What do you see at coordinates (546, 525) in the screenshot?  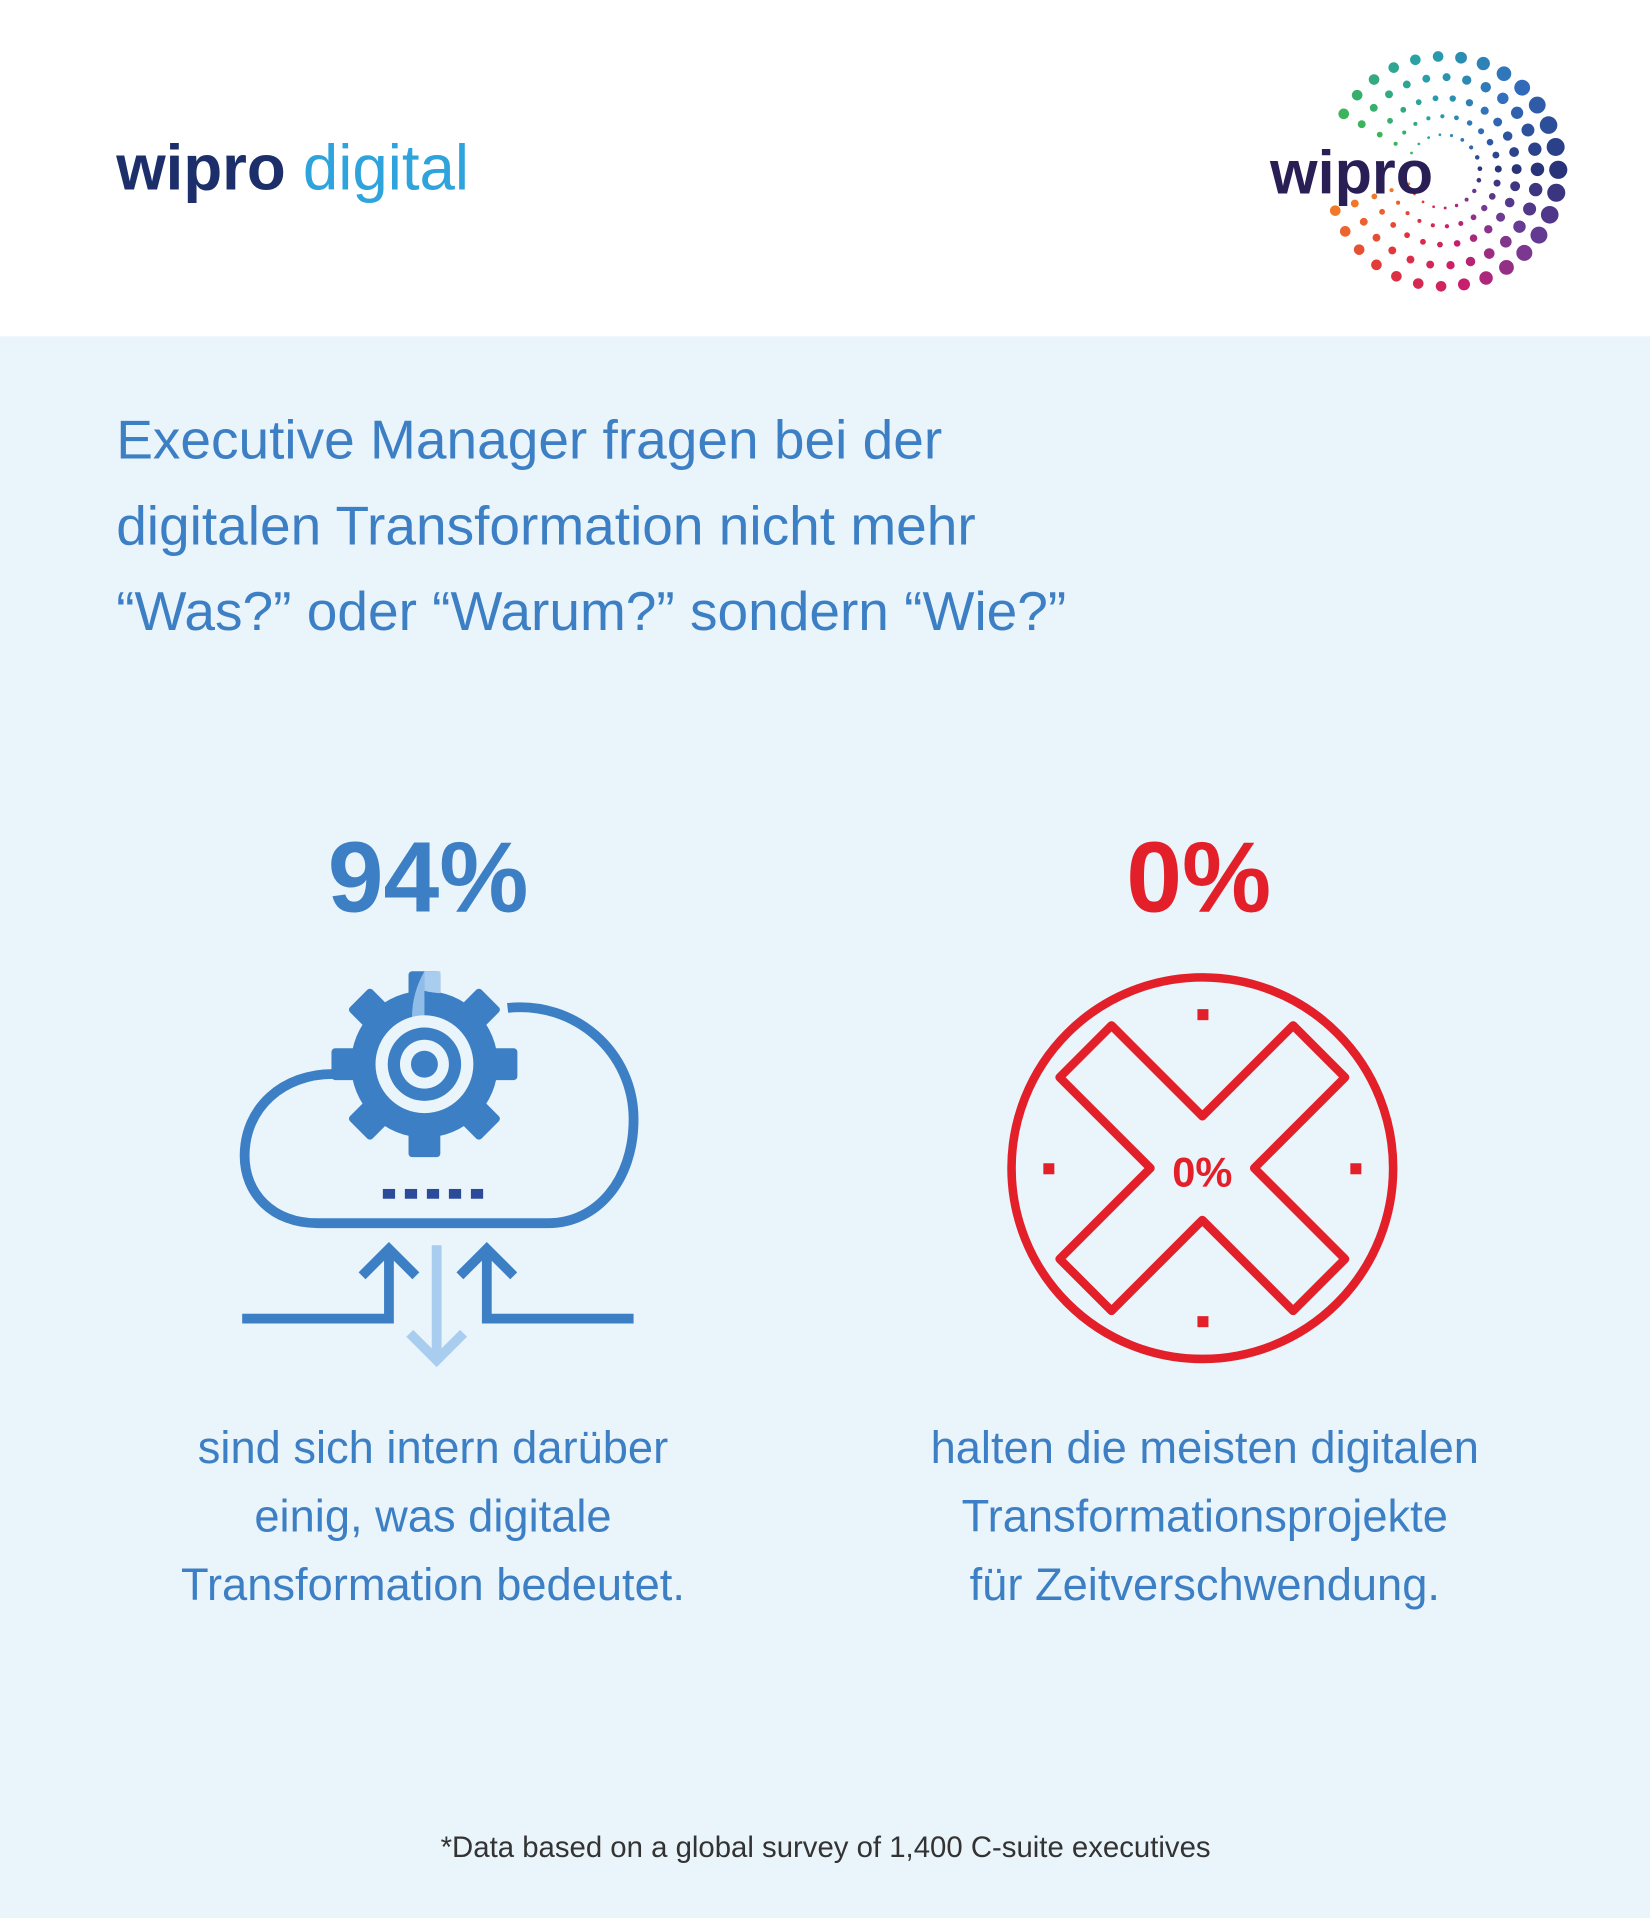 I see `headline-line: digitalen Transformation nicht mehr` at bounding box center [546, 525].